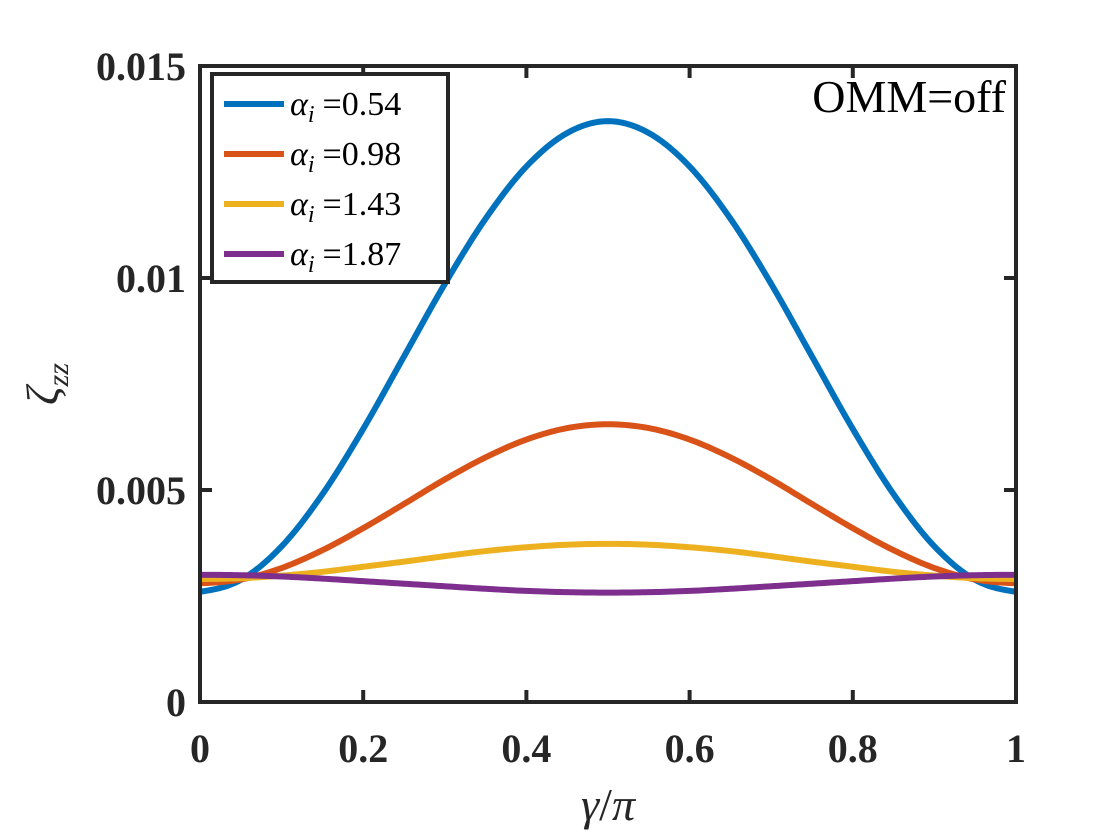  What do you see at coordinates (909, 96) in the screenshot?
I see `annotation-omm: OMM=off` at bounding box center [909, 96].